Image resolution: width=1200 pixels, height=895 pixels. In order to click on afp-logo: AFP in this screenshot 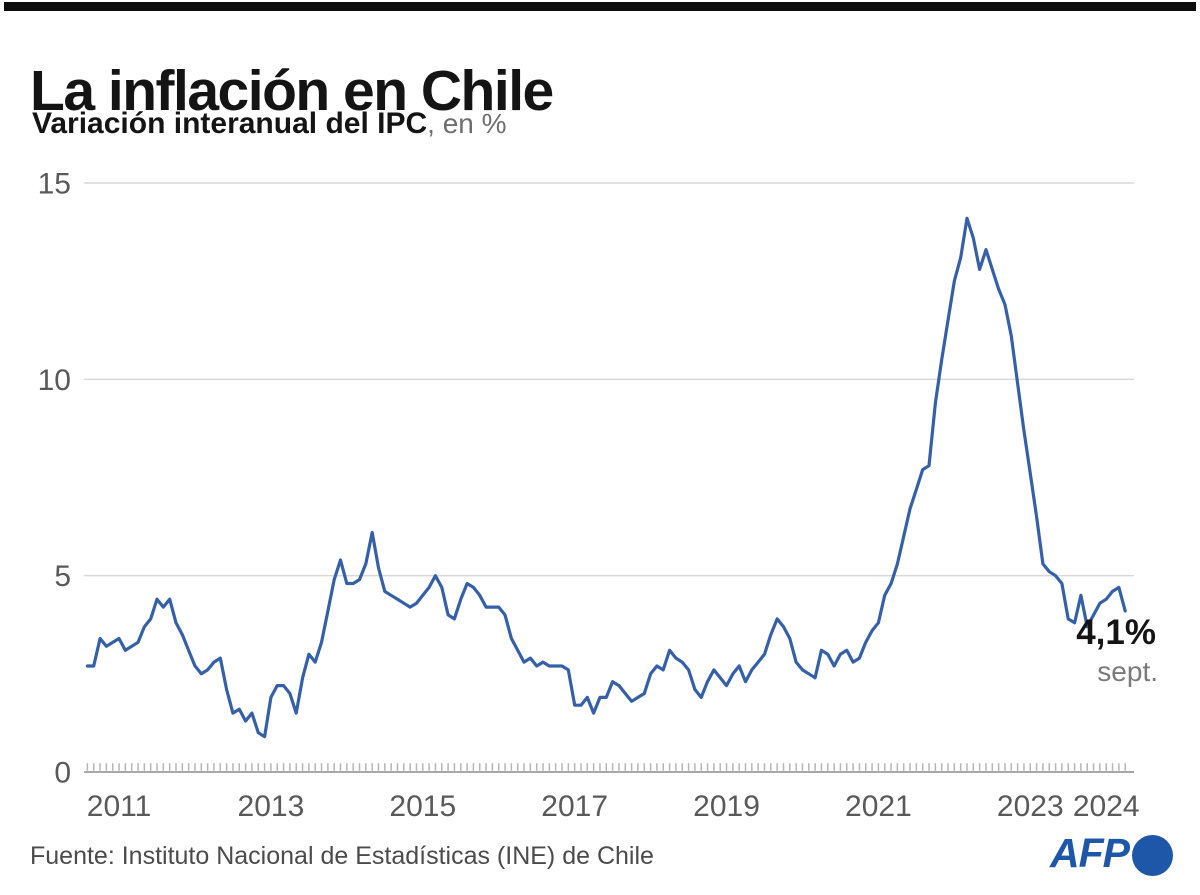, I will do `click(1111, 853)`.